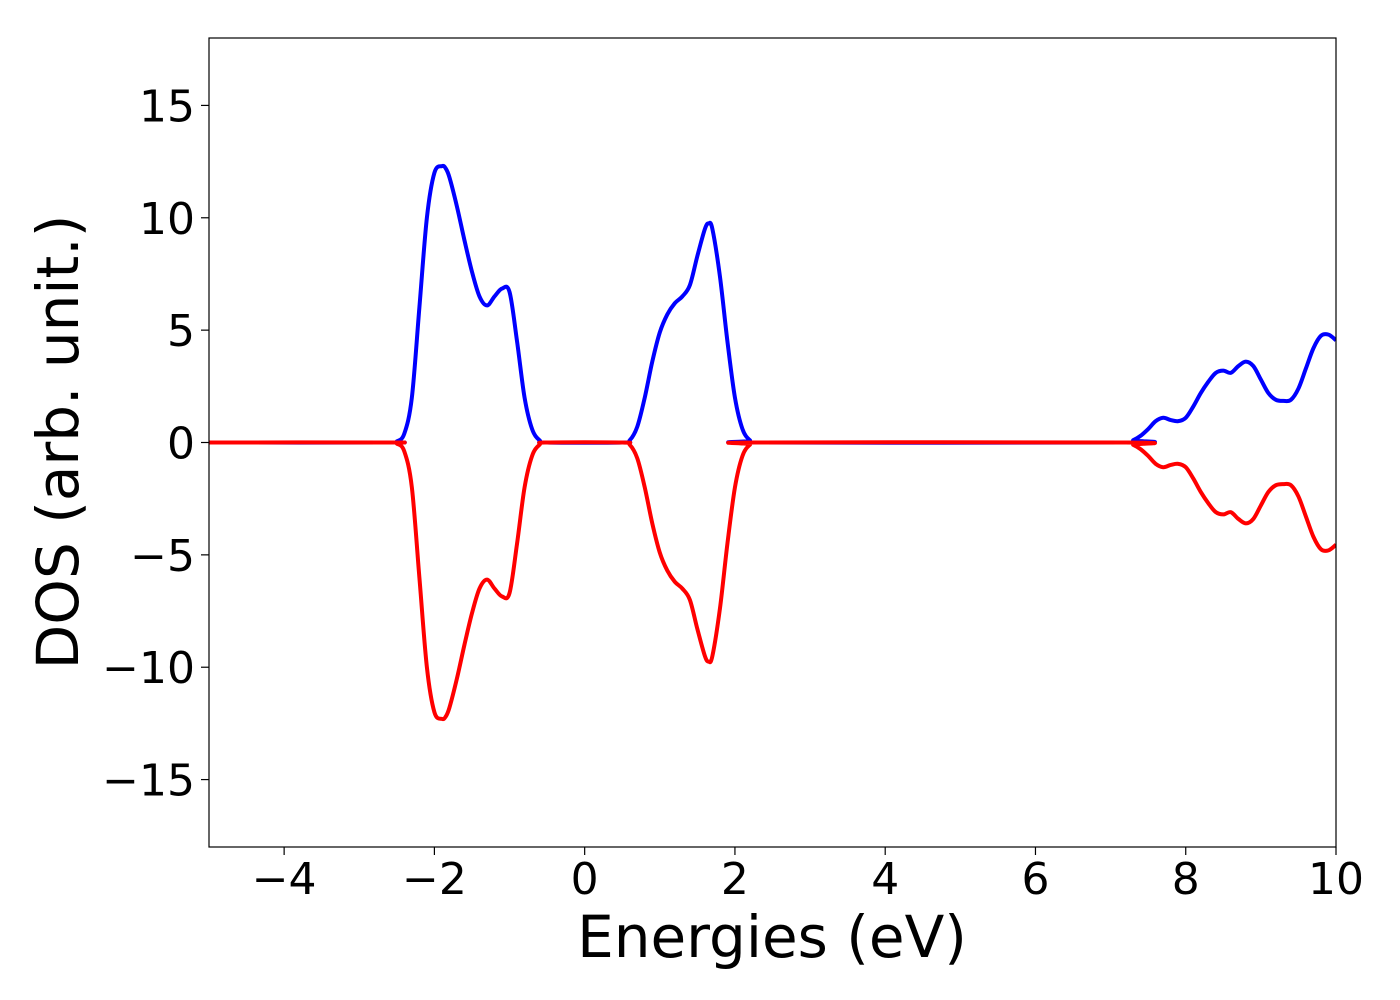  Describe the element at coordinates (1336, 879) in the screenshot. I see `x-tick-label: 10` at that location.